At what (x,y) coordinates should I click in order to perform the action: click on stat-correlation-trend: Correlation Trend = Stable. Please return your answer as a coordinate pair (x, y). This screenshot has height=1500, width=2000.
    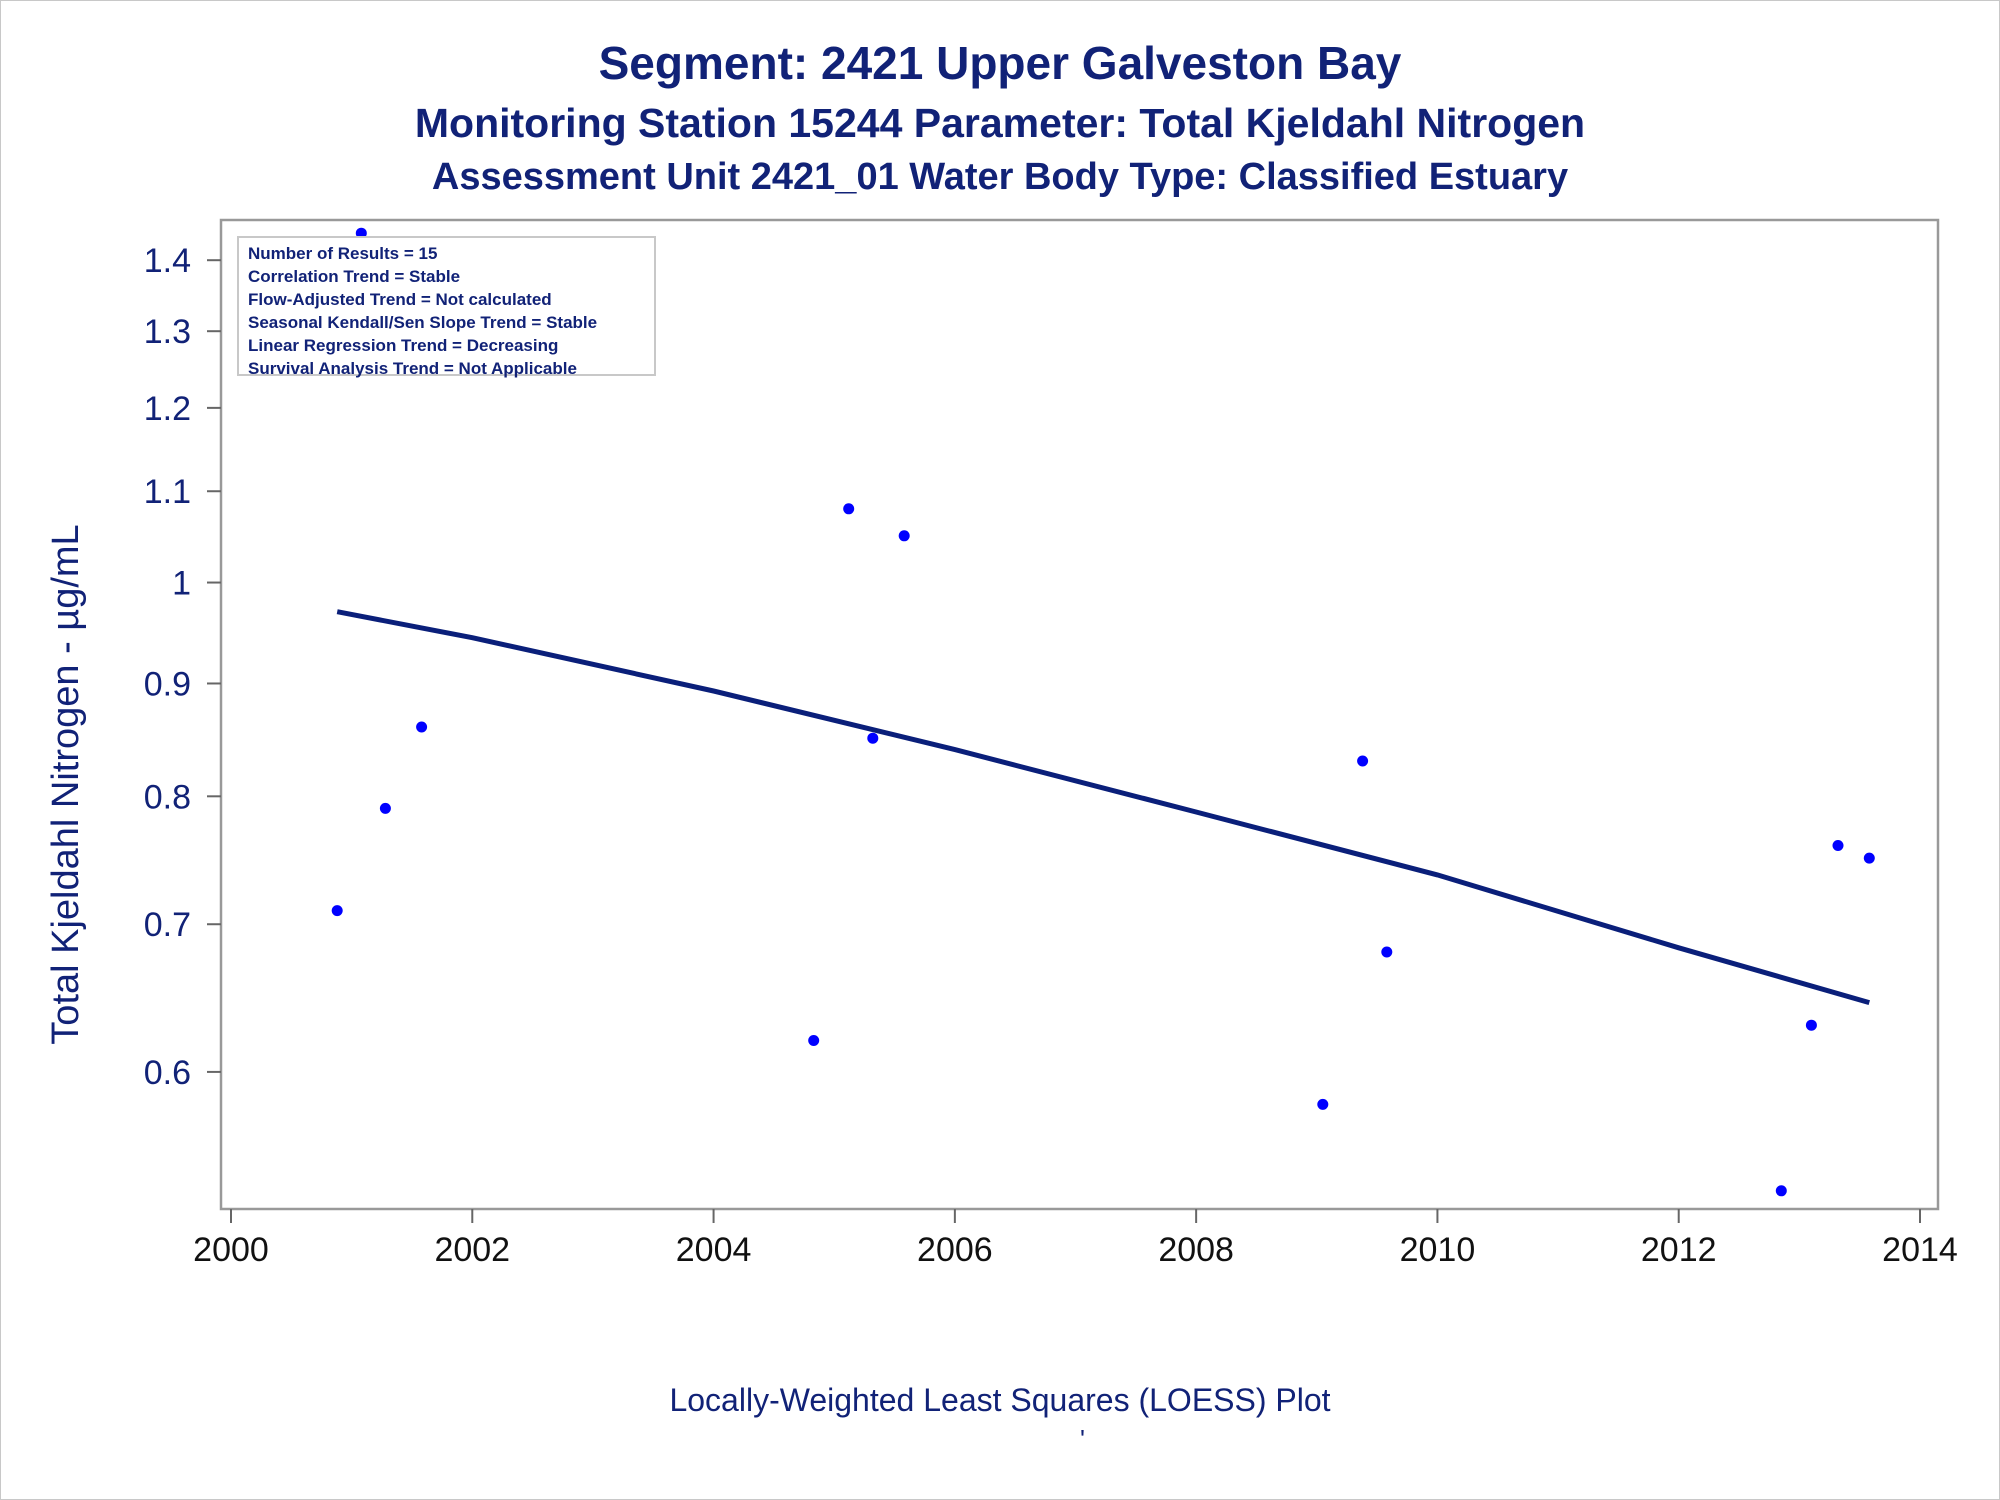
    Looking at the image, I should click on (354, 276).